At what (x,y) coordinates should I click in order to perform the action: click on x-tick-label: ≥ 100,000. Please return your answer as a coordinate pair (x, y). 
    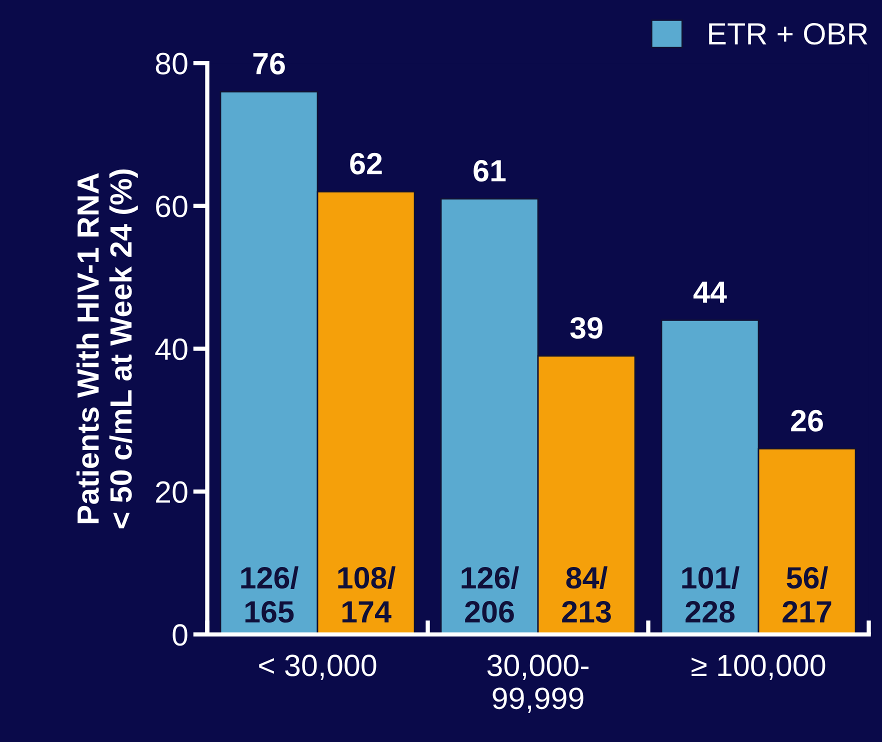
    Looking at the image, I should click on (759, 667).